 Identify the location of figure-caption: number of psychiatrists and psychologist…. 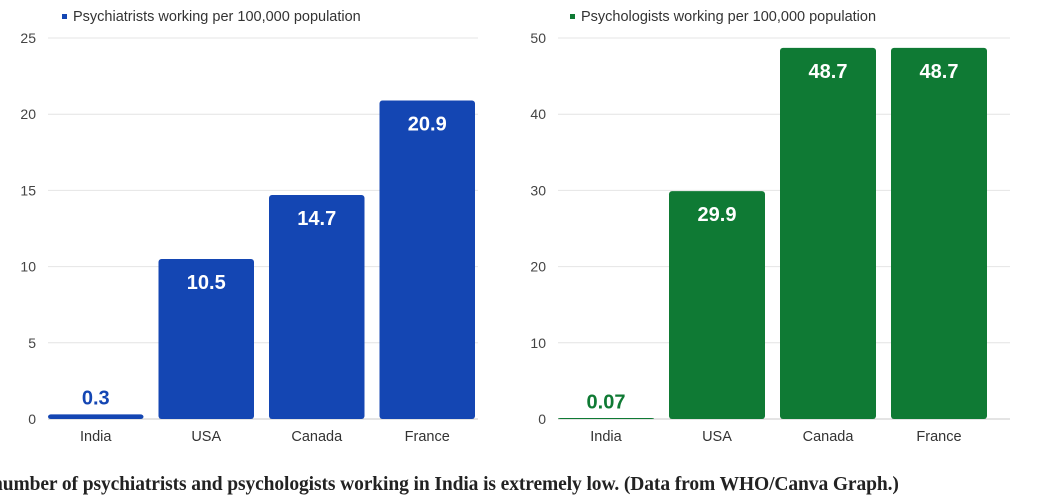
(449, 484).